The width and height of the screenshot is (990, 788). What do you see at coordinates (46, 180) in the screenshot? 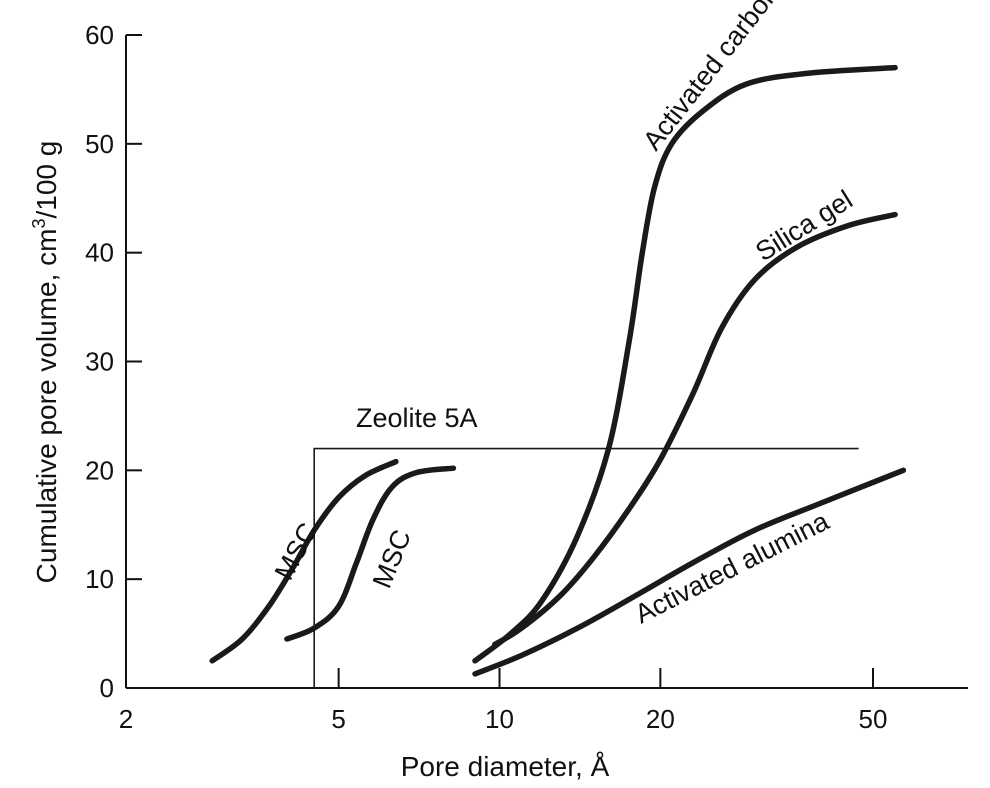
I see `y-axis-title-unit: /100 g` at bounding box center [46, 180].